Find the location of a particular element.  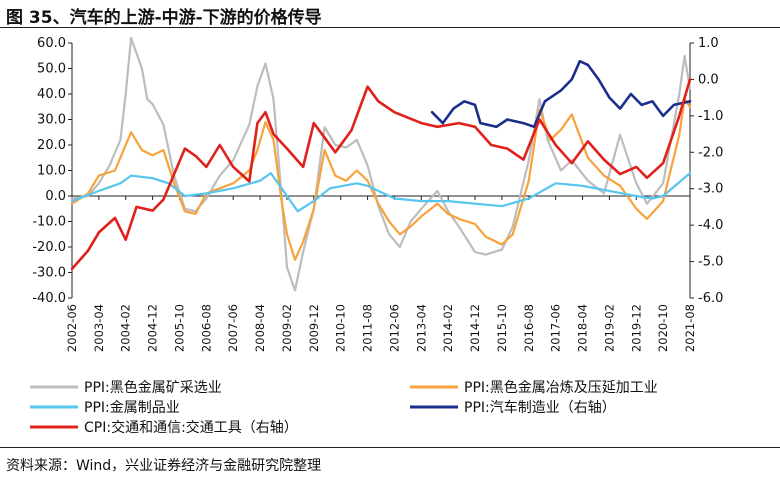

x-tick-label: 2004-02 is located at coordinates (126, 328).